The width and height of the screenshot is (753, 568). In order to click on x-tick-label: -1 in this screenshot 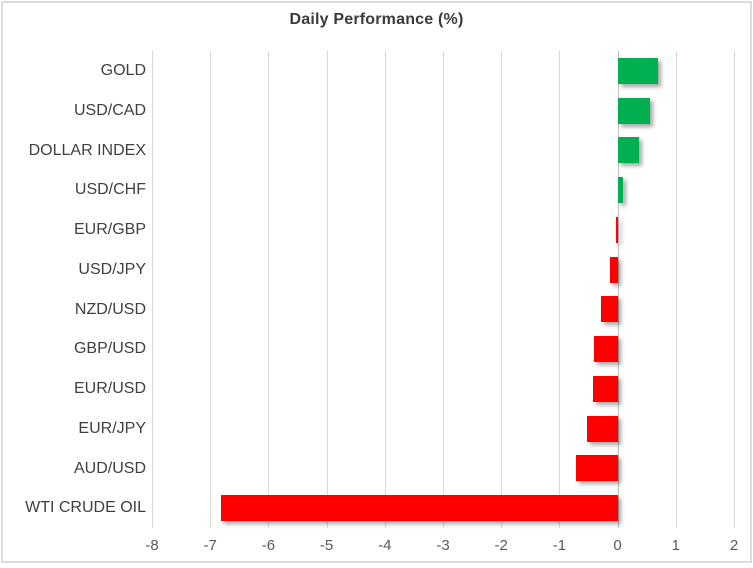, I will do `click(559, 545)`.